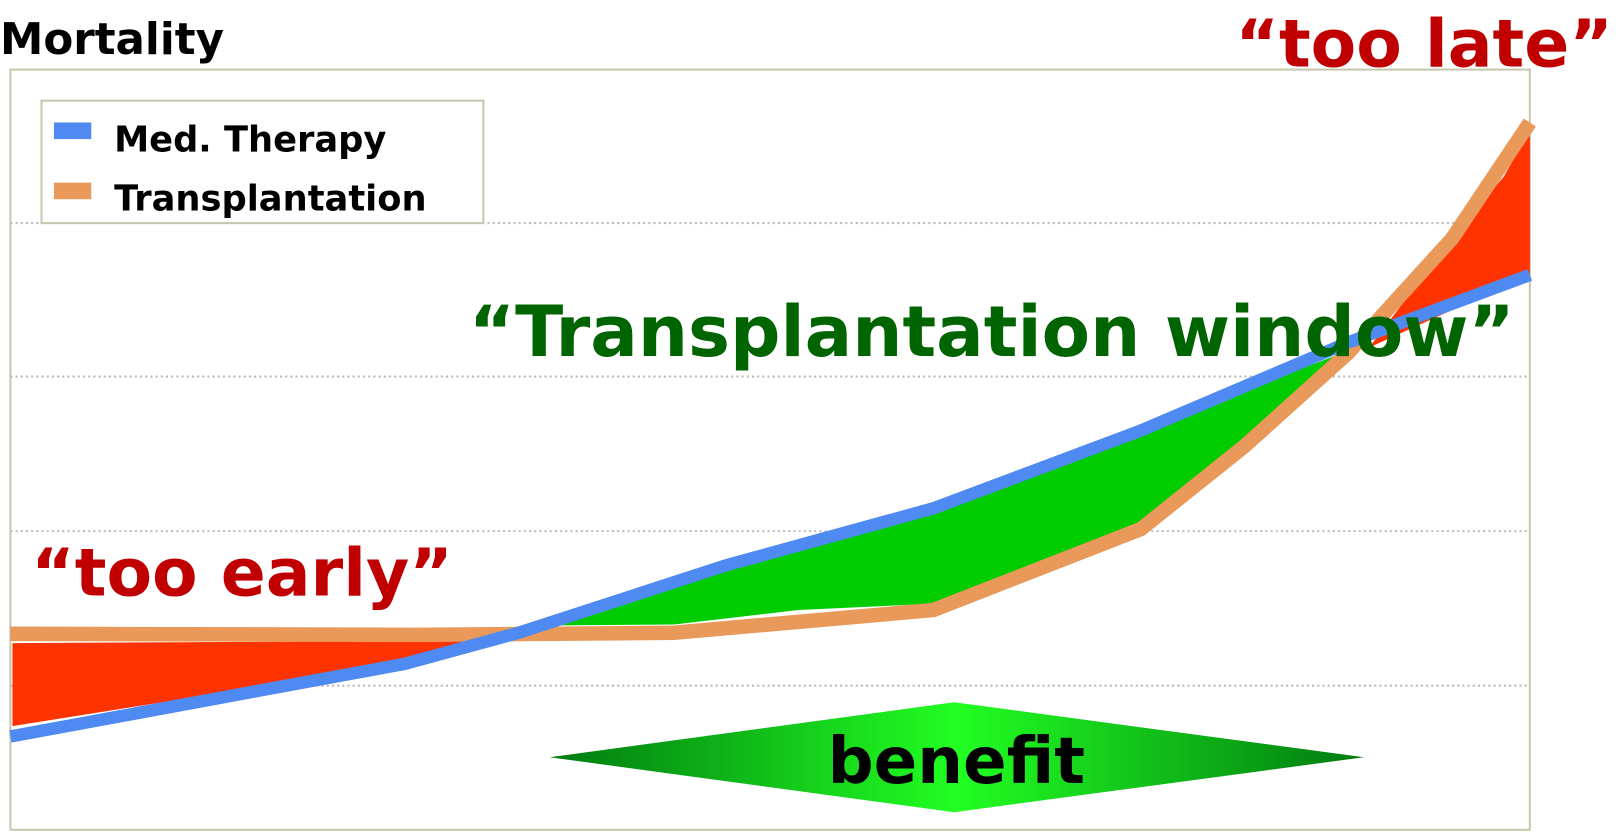  I want to click on legend-label: Transplantation, so click(270, 199).